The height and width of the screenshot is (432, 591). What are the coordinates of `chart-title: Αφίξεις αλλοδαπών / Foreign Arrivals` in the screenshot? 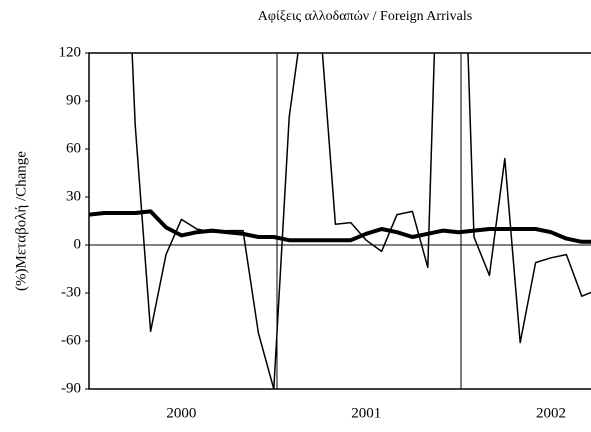 It's located at (365, 16).